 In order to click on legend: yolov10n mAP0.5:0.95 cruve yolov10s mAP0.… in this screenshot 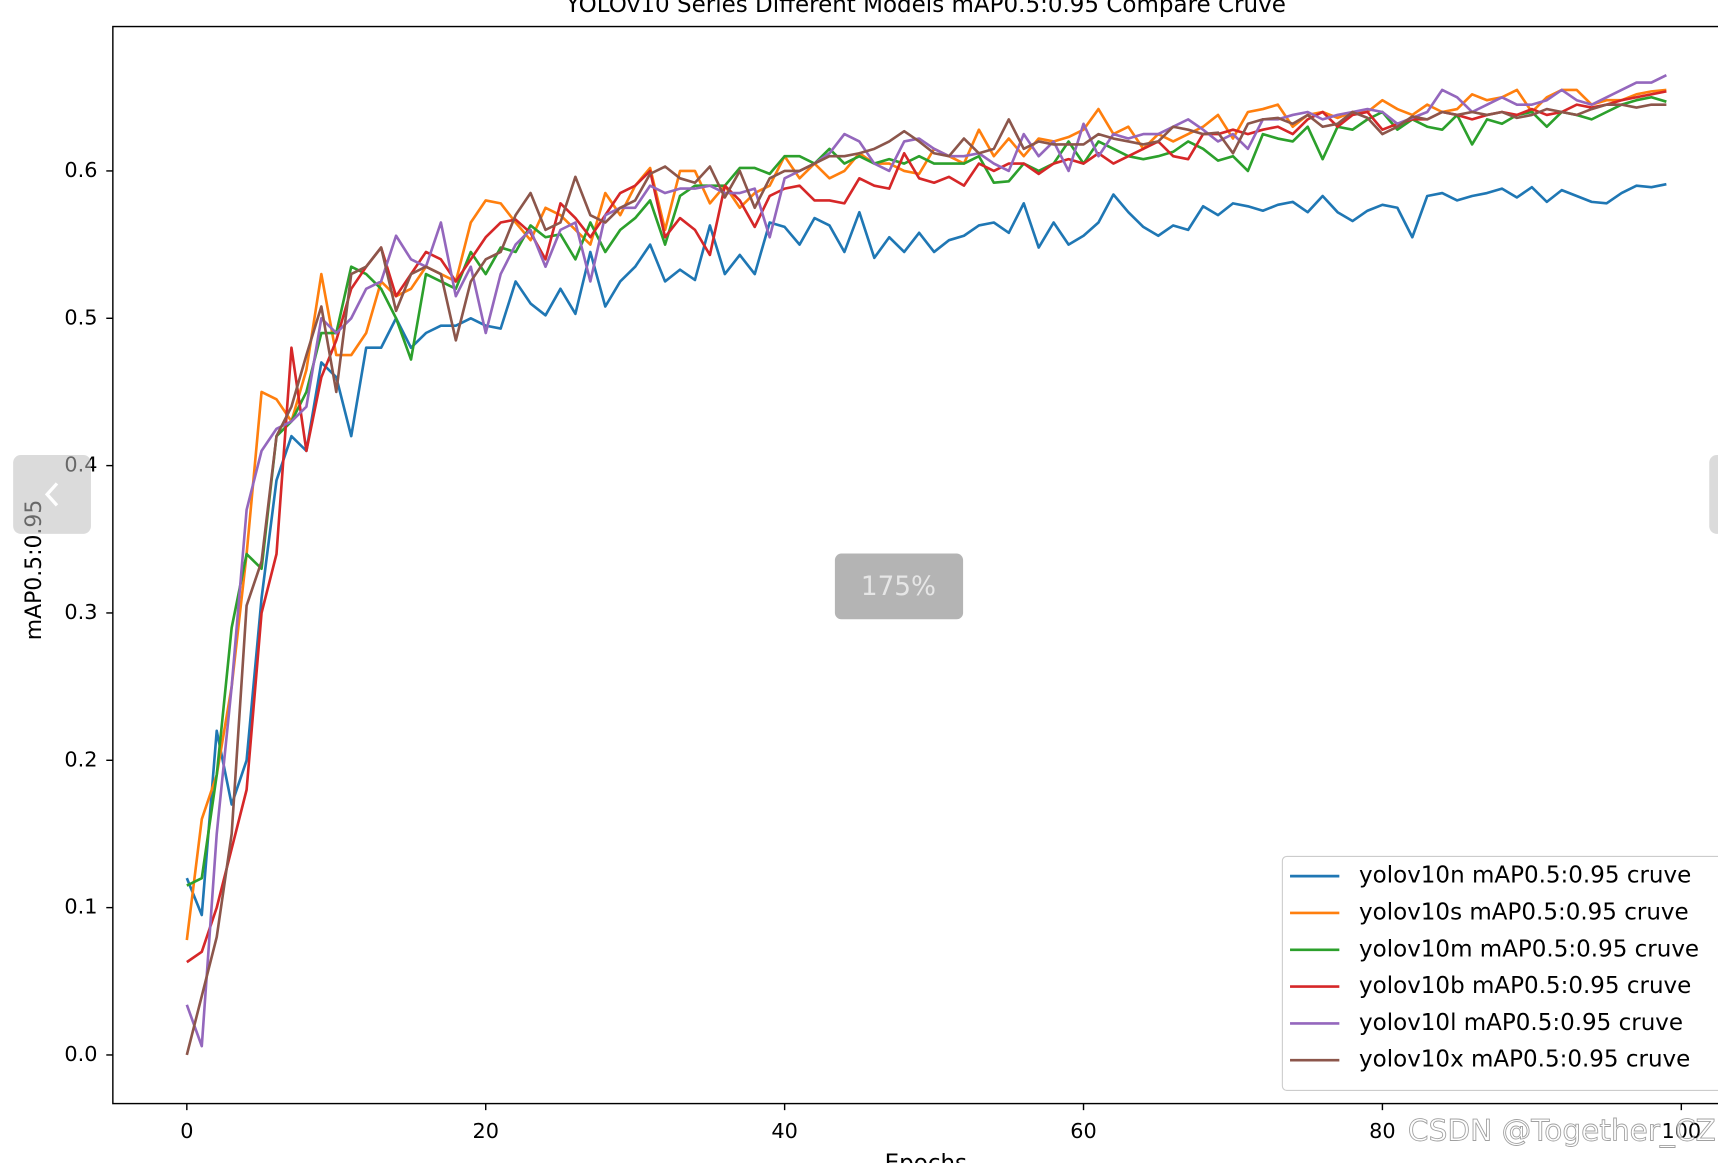, I will do `click(1499, 973)`.